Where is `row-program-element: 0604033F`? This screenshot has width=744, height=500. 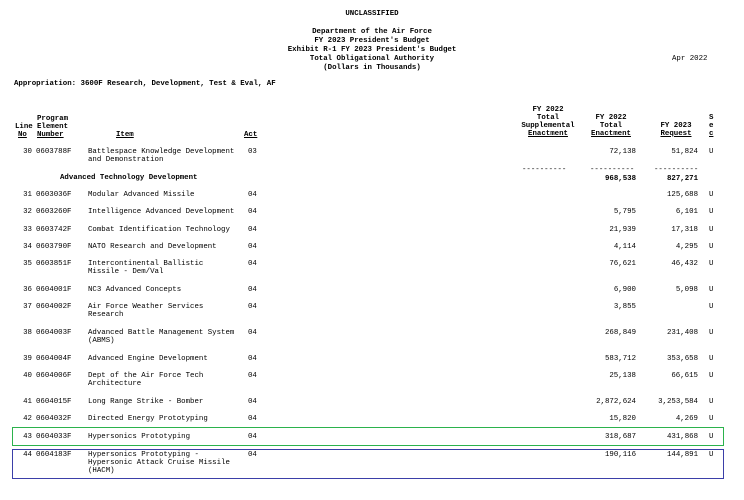
row-program-element: 0604033F is located at coordinates (54, 437).